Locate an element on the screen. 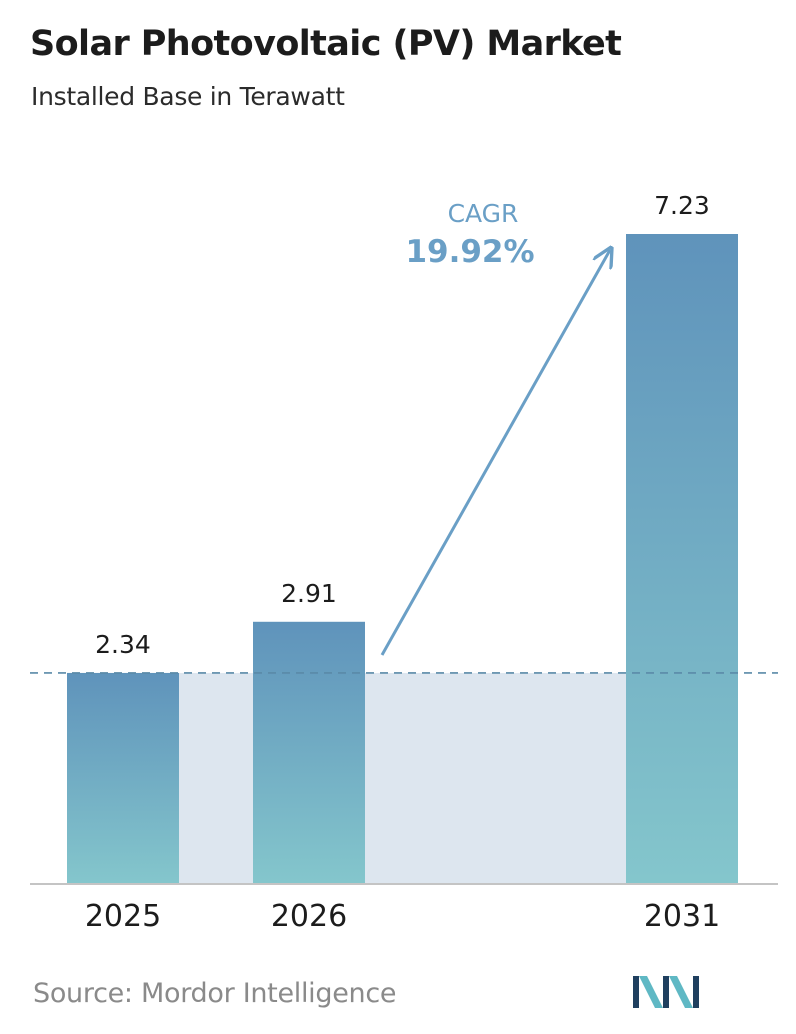 The image size is (796, 1034). logo-left-diagonal is located at coordinates (651, 992).